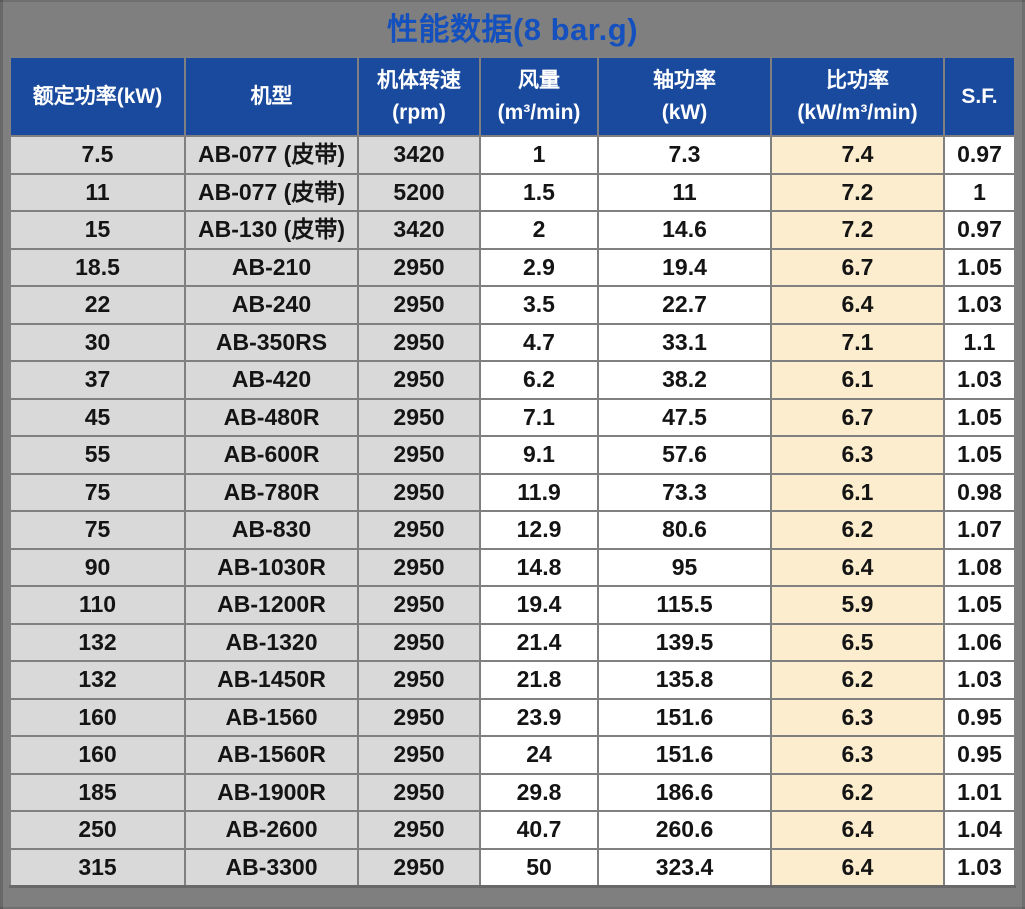 Image resolution: width=1025 pixels, height=909 pixels. Describe the element at coordinates (684, 567) in the screenshot. I see `cell-shaft-power: 95` at that location.